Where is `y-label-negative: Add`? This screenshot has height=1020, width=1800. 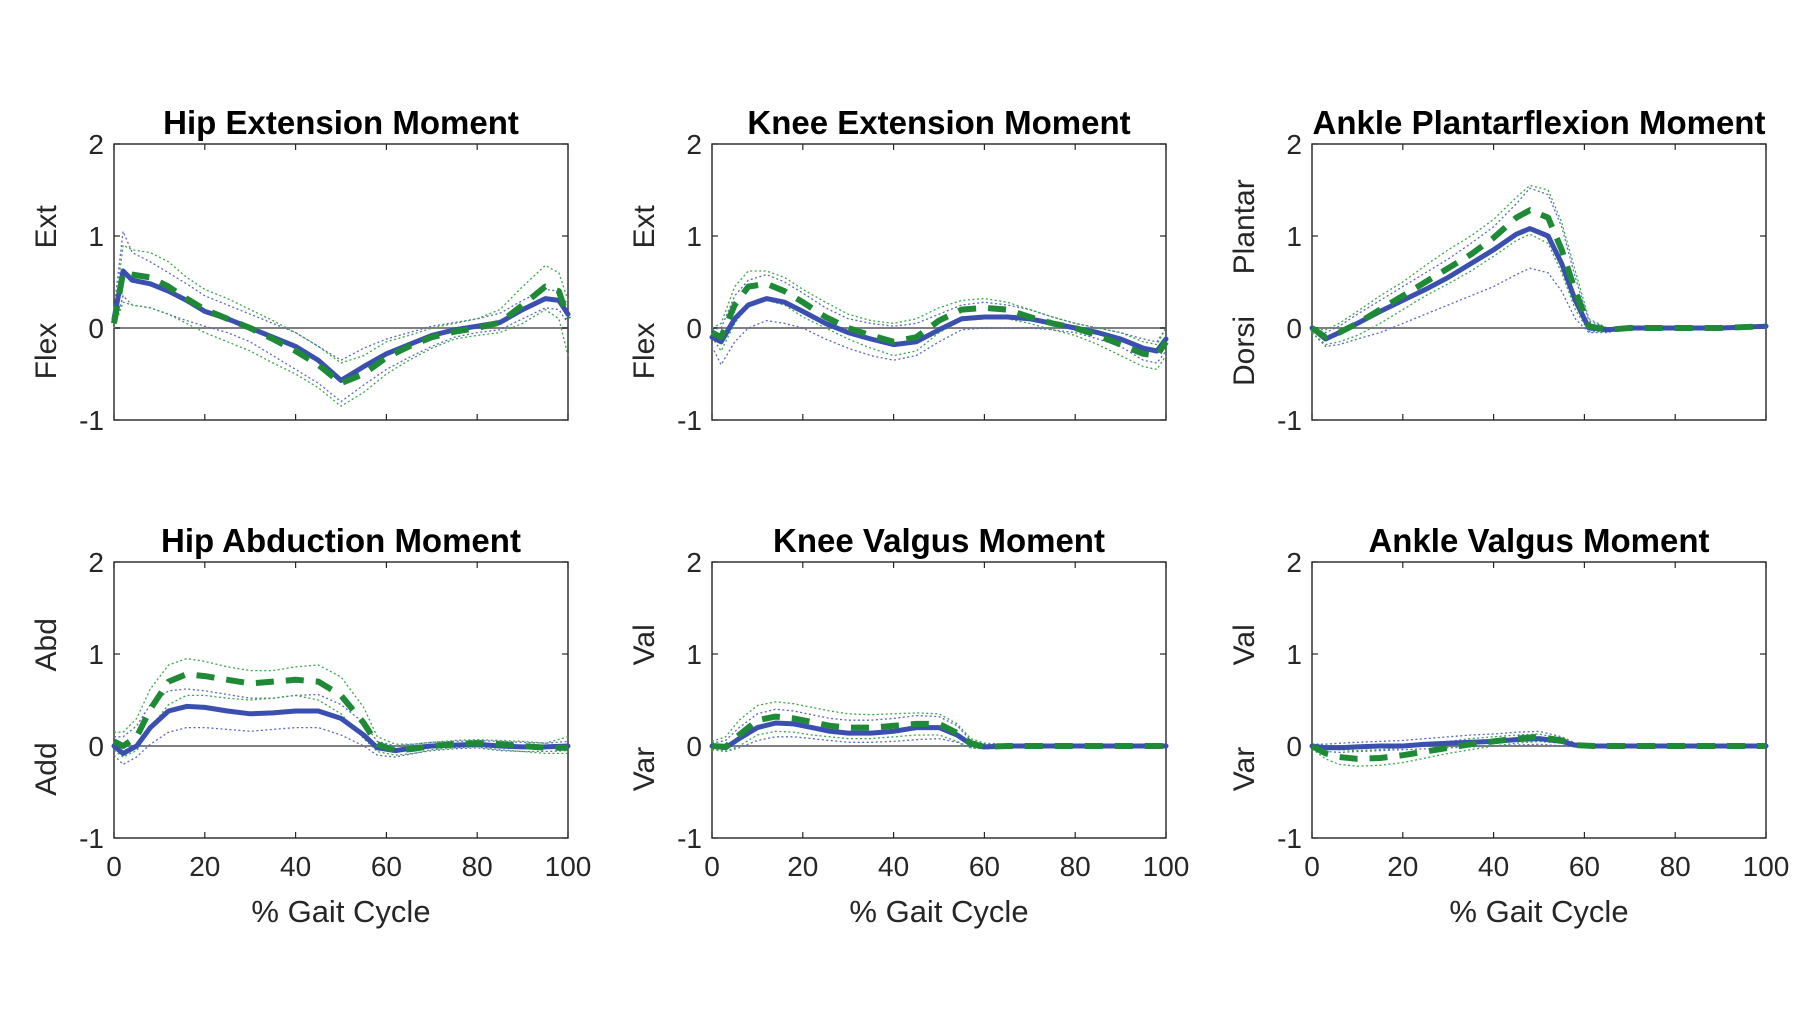
y-label-negative: Add is located at coordinates (46, 768).